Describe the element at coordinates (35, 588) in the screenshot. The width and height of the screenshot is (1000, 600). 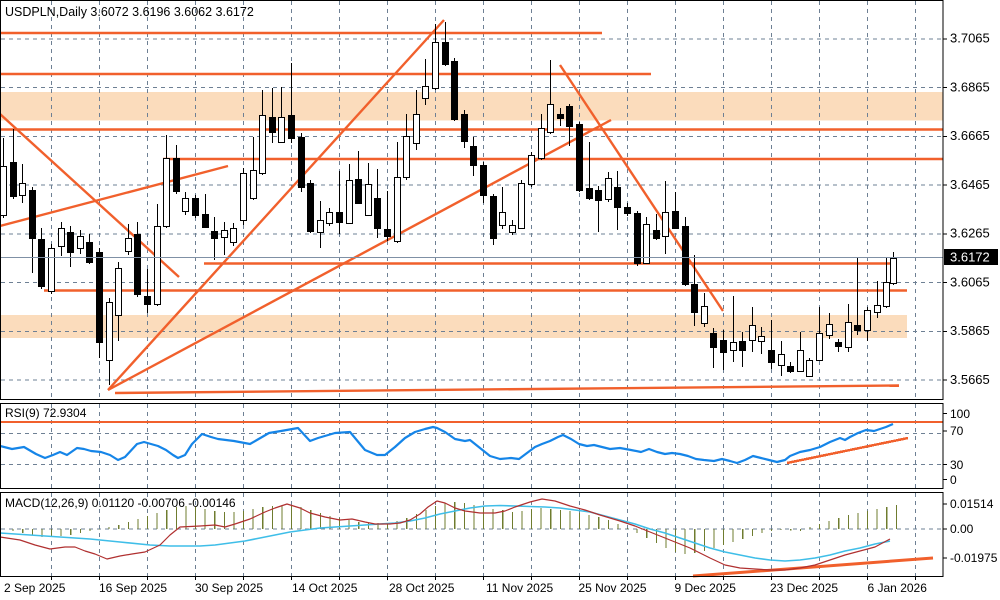
I see `svg-text: 2 Sep 2025` at that location.